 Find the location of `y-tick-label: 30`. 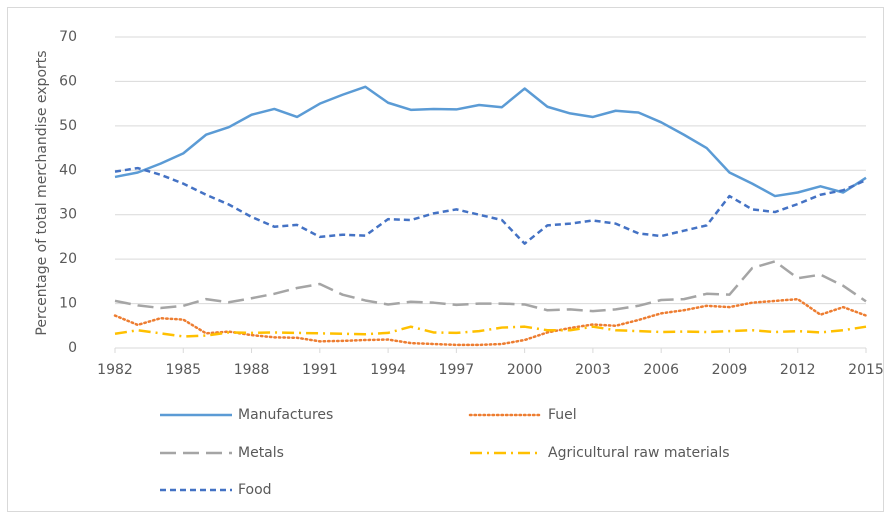

y-tick-label: 30 is located at coordinates (68, 215).